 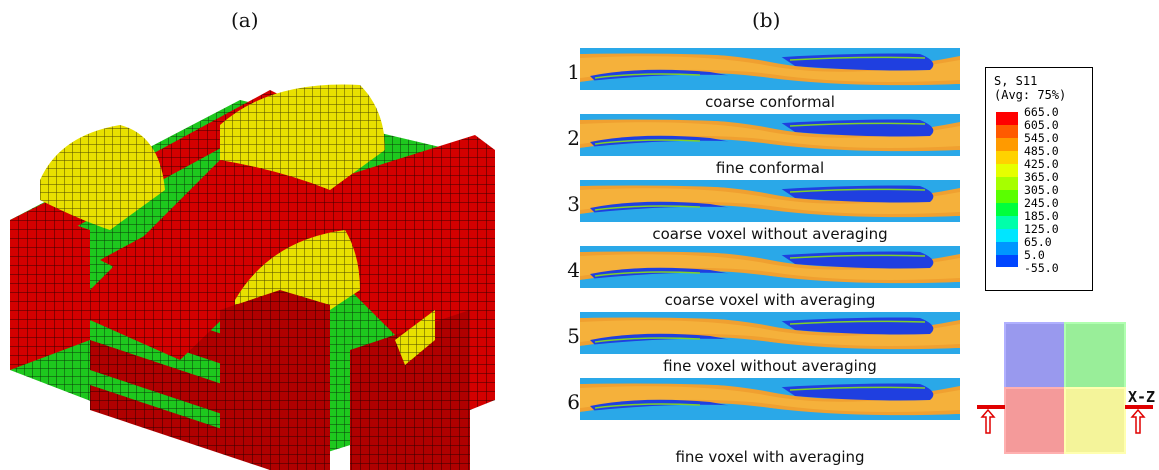 What do you see at coordinates (1142, 397) in the screenshot?
I see `section-view-label: X-Z` at bounding box center [1142, 397].